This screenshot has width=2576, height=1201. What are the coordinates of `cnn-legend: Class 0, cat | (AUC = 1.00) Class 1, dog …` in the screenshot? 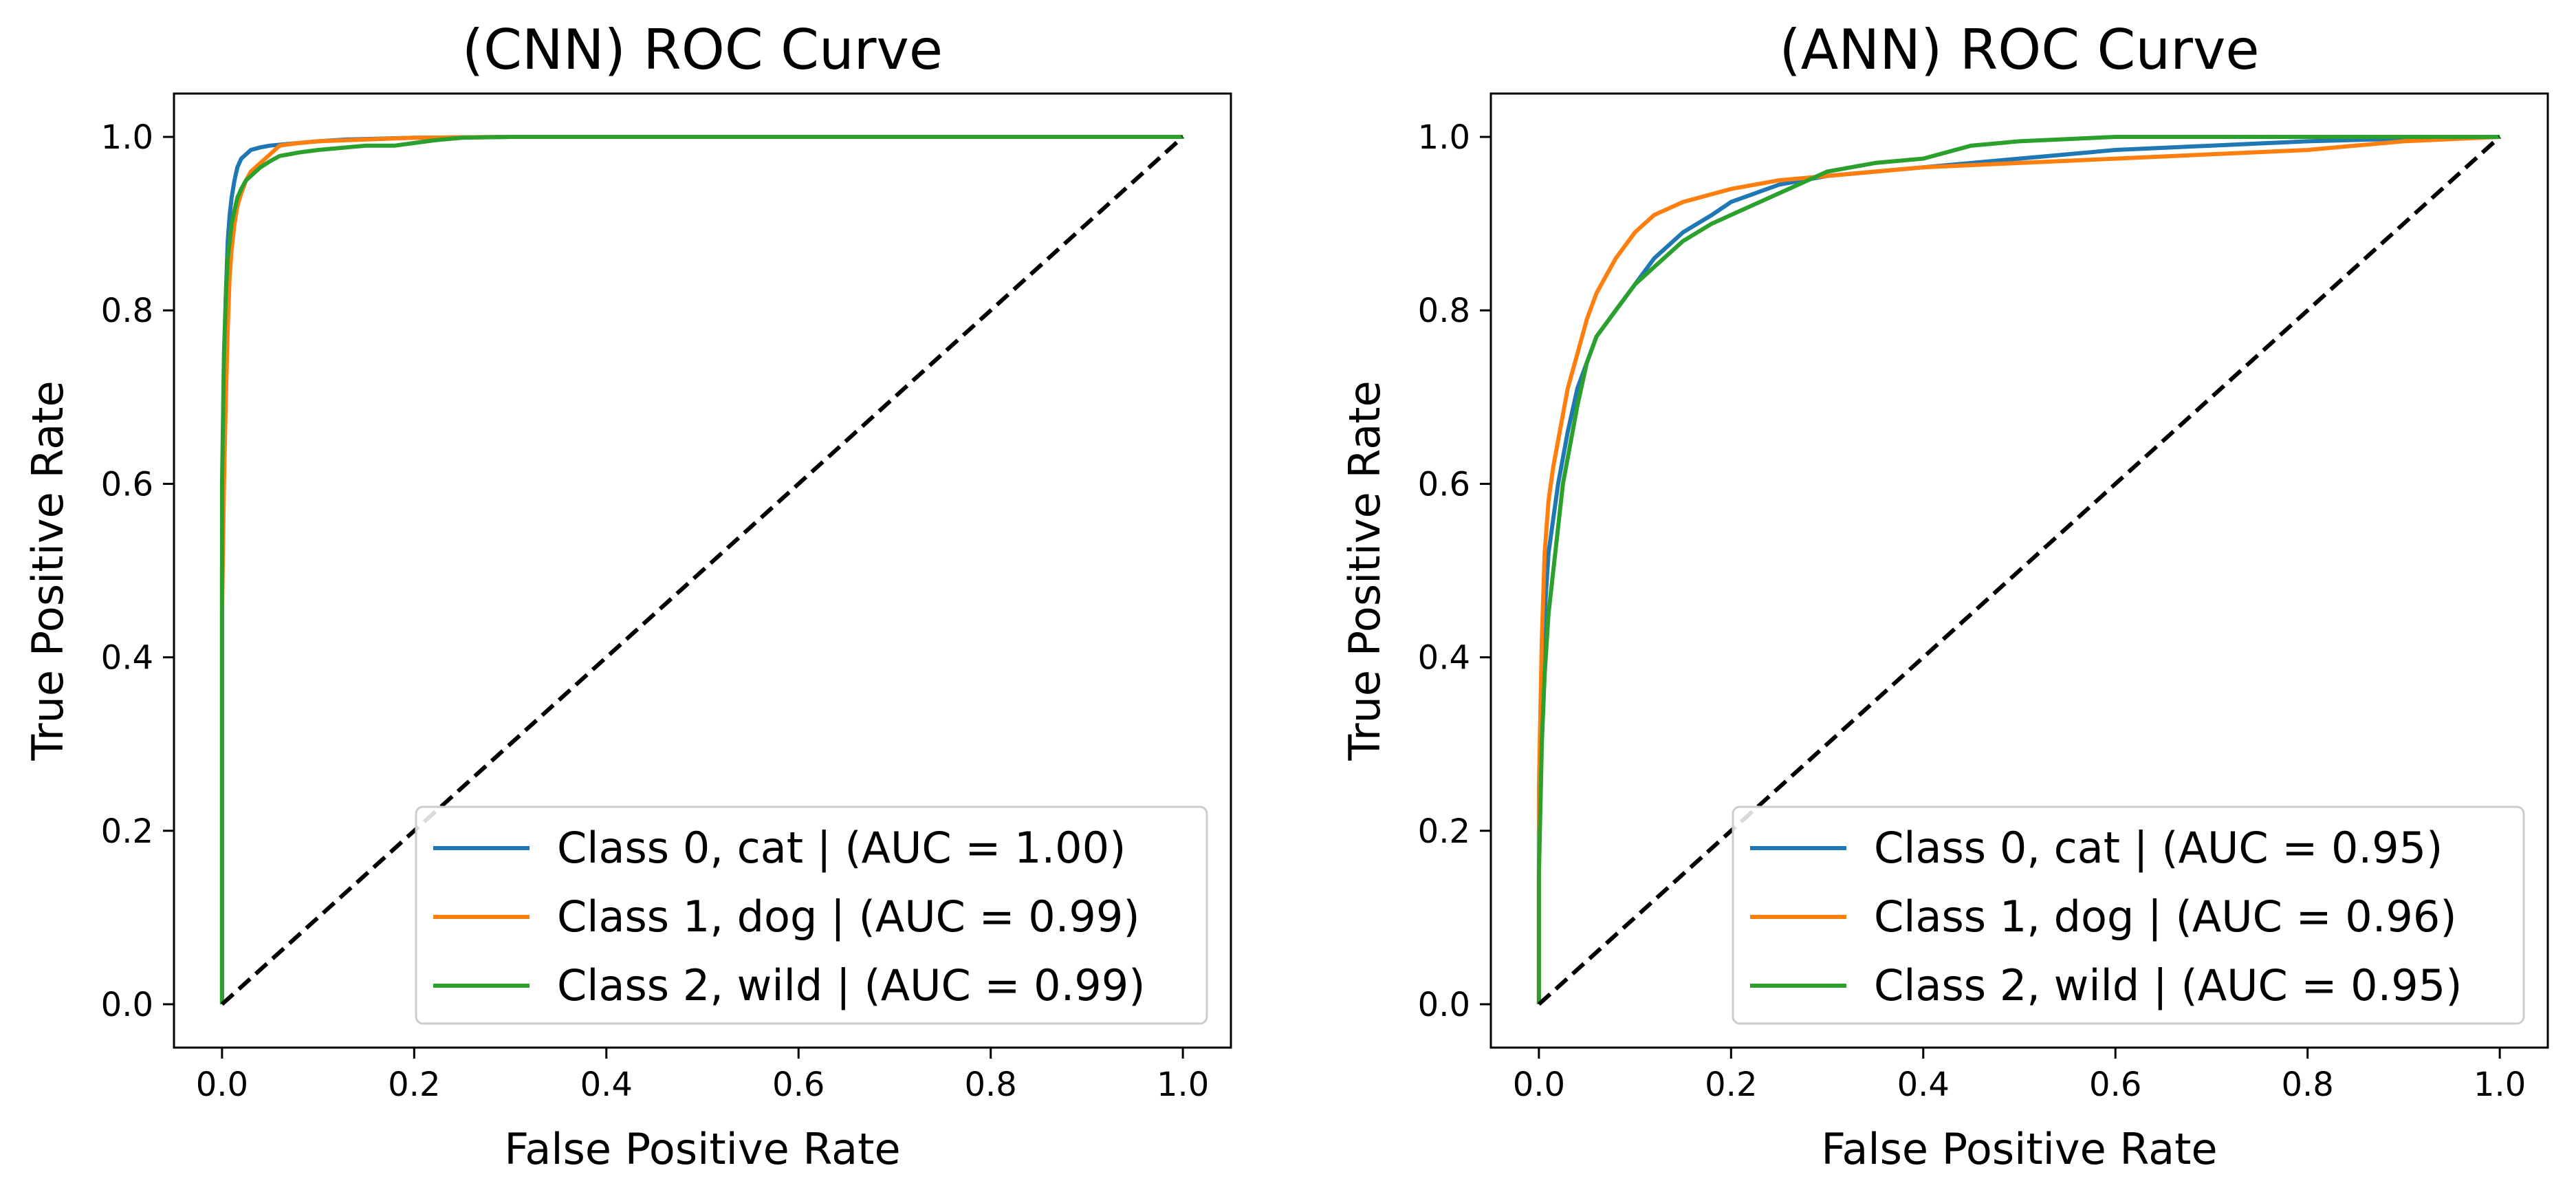 It's located at (811, 915).